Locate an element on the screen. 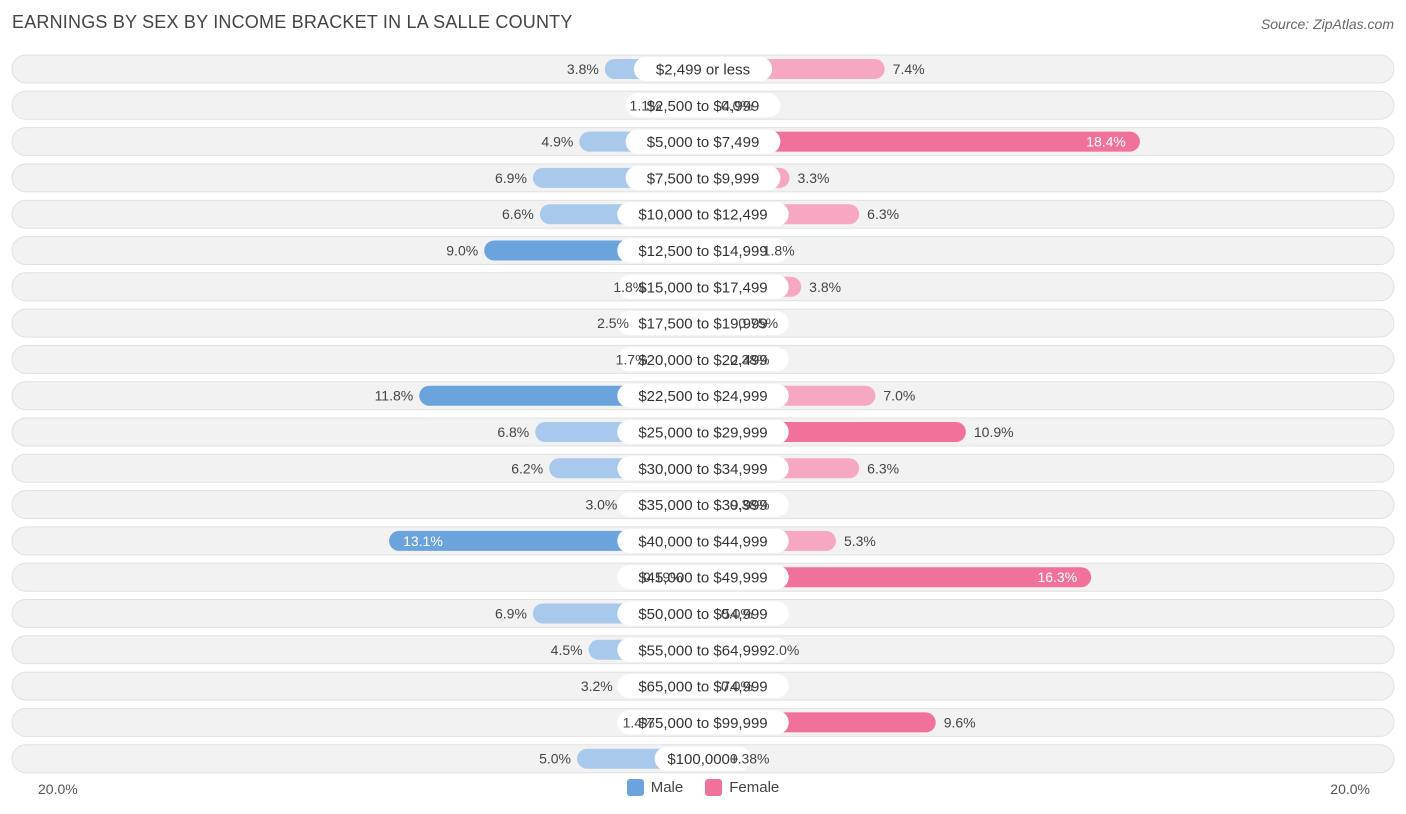  female-value-label: 0.75% is located at coordinates (758, 323).